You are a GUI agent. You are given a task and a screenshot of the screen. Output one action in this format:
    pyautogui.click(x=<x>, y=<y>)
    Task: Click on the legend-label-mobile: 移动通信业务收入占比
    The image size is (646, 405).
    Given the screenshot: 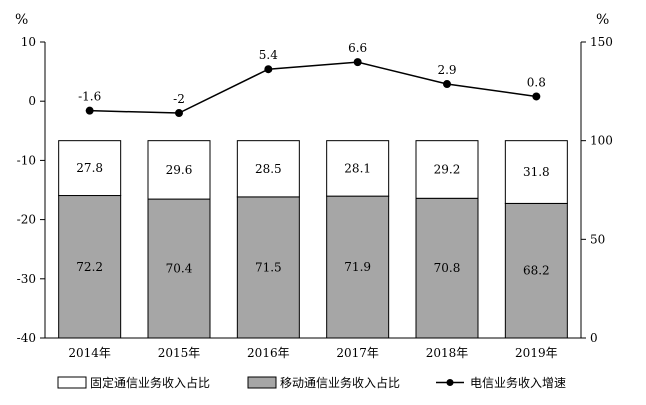 What is the action you would take?
    pyautogui.click(x=340, y=382)
    